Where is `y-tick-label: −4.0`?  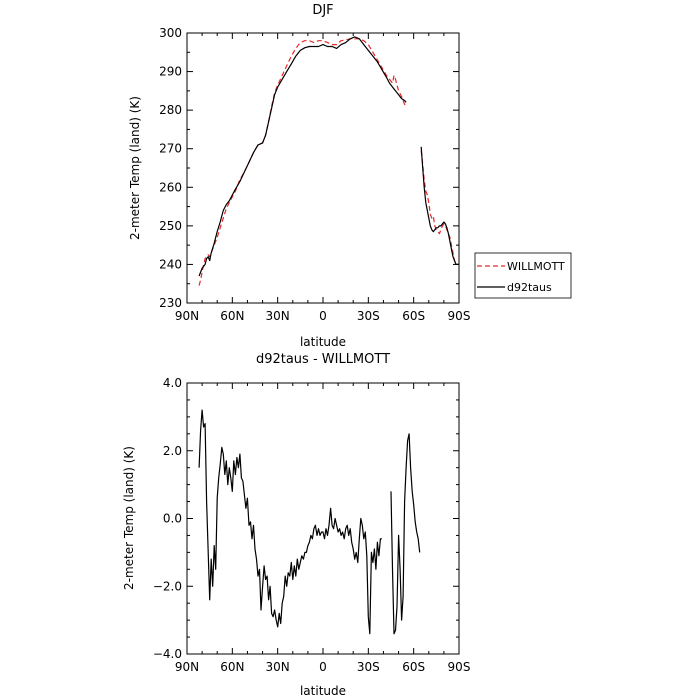 y-tick-label: −4.0 is located at coordinates (167, 654).